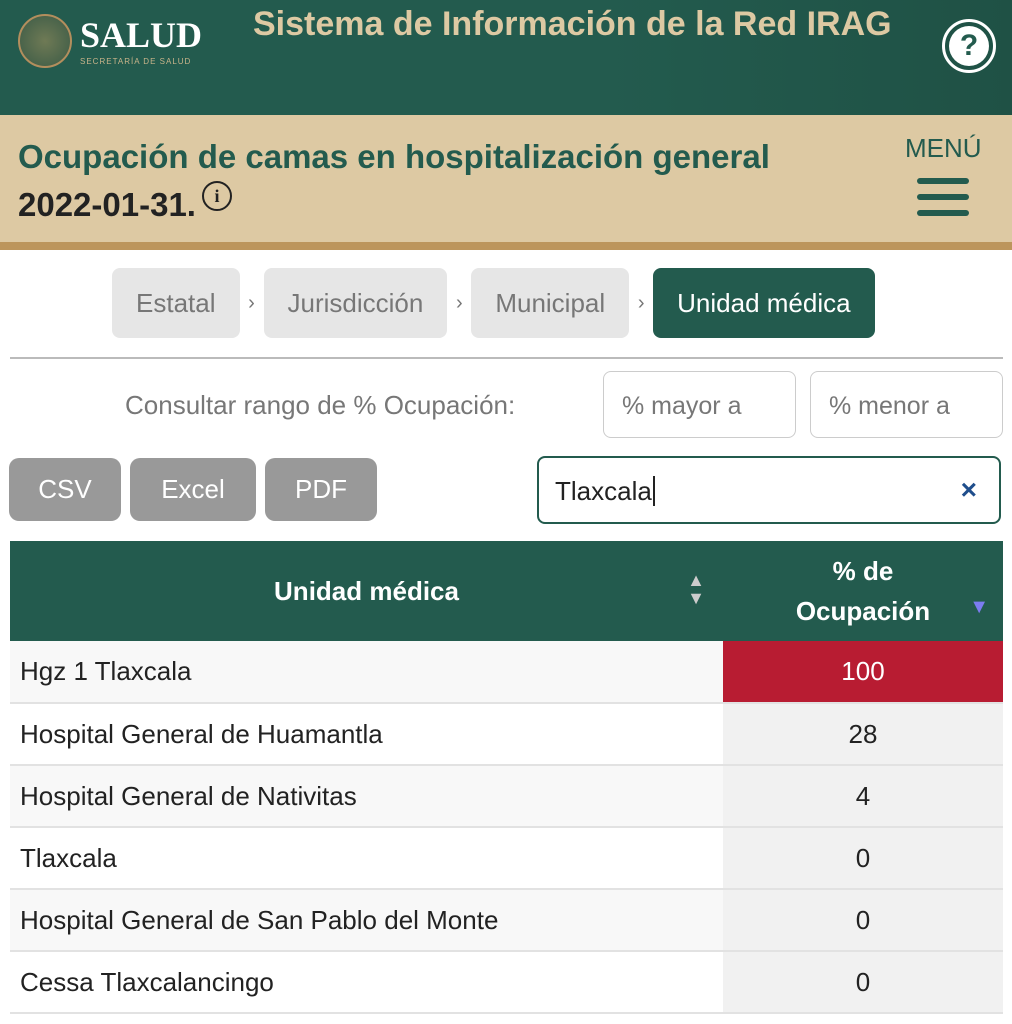  What do you see at coordinates (979, 607) in the screenshot?
I see `sort-desc-icon: ▼` at bounding box center [979, 607].